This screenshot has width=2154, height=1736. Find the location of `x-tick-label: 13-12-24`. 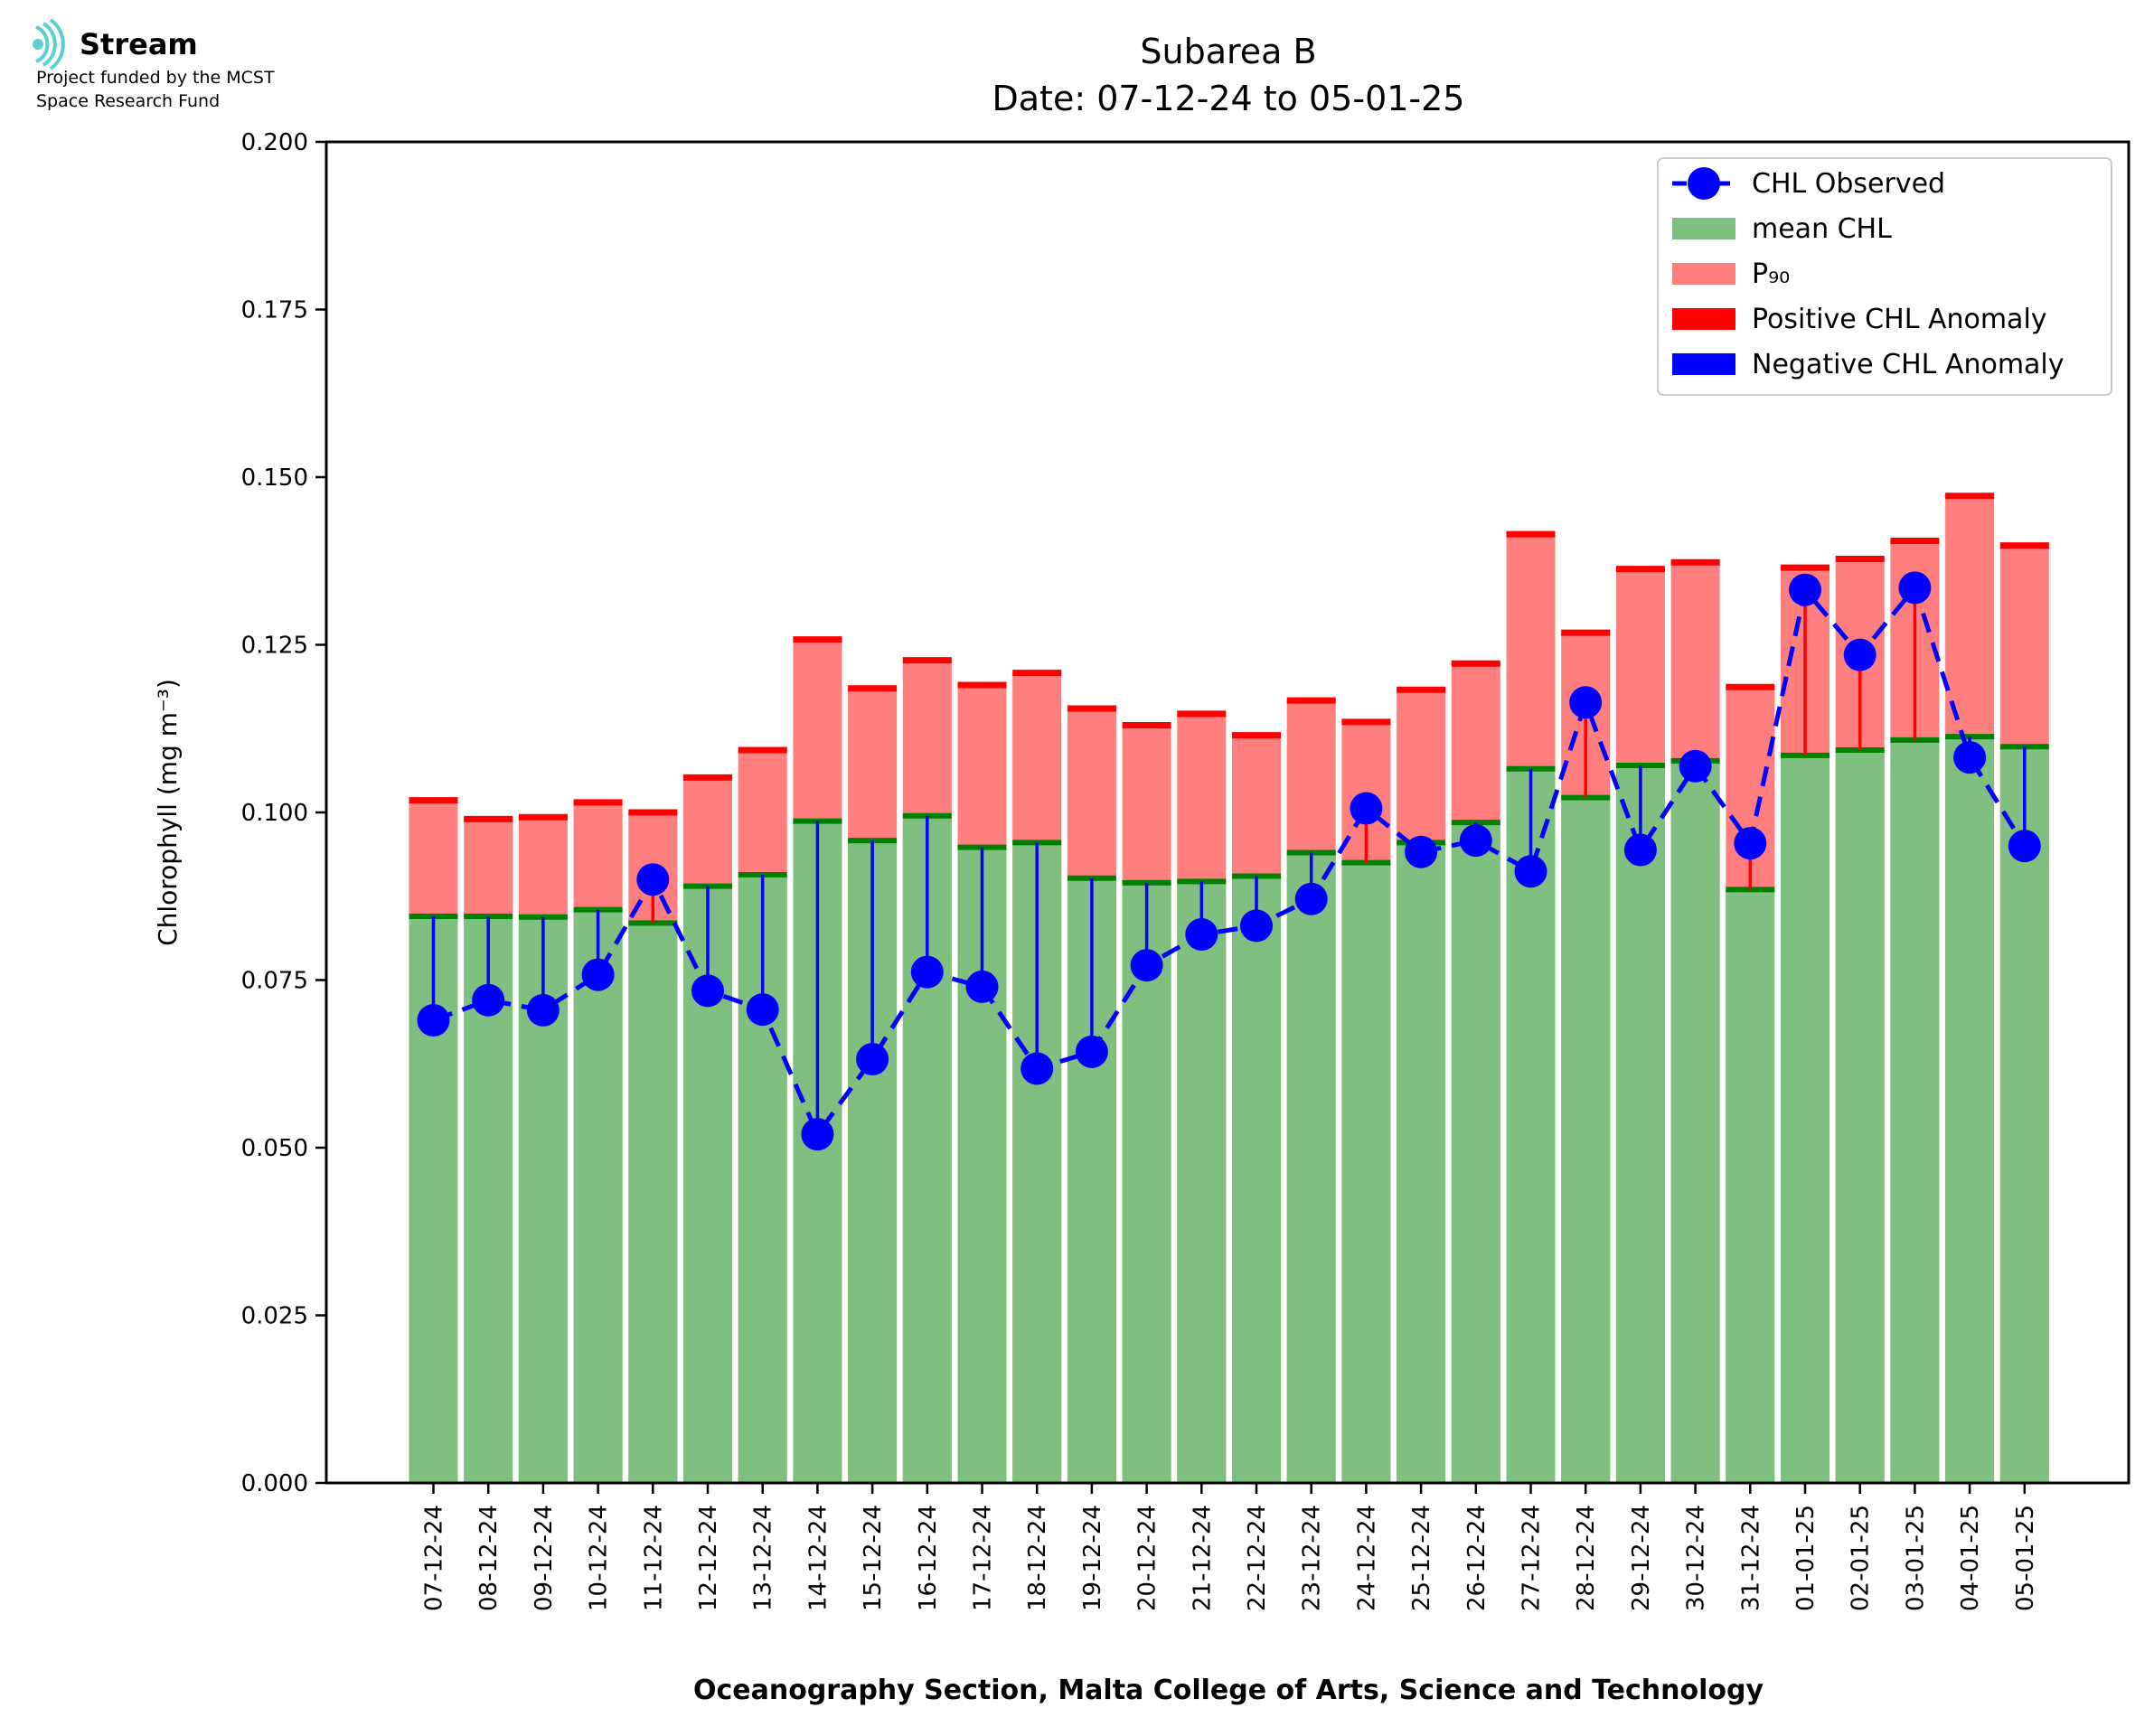

x-tick-label: 13-12-24 is located at coordinates (763, 1558).